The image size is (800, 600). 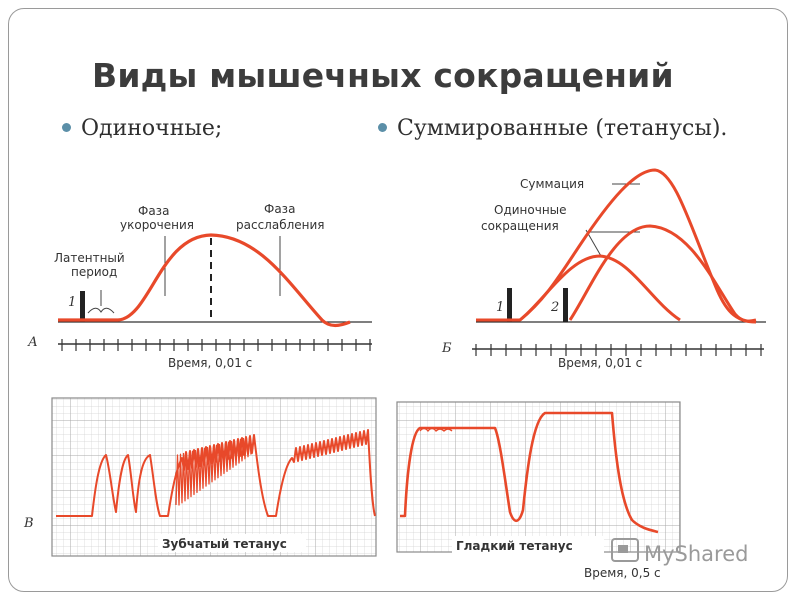 What do you see at coordinates (224, 544) in the screenshot?
I see `panel-c-toothed-label: Зубчатый тетанус` at bounding box center [224, 544].